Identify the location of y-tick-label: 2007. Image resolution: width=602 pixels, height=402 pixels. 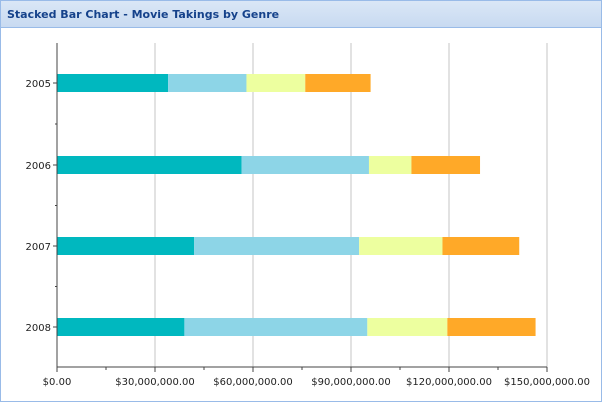
(38, 247).